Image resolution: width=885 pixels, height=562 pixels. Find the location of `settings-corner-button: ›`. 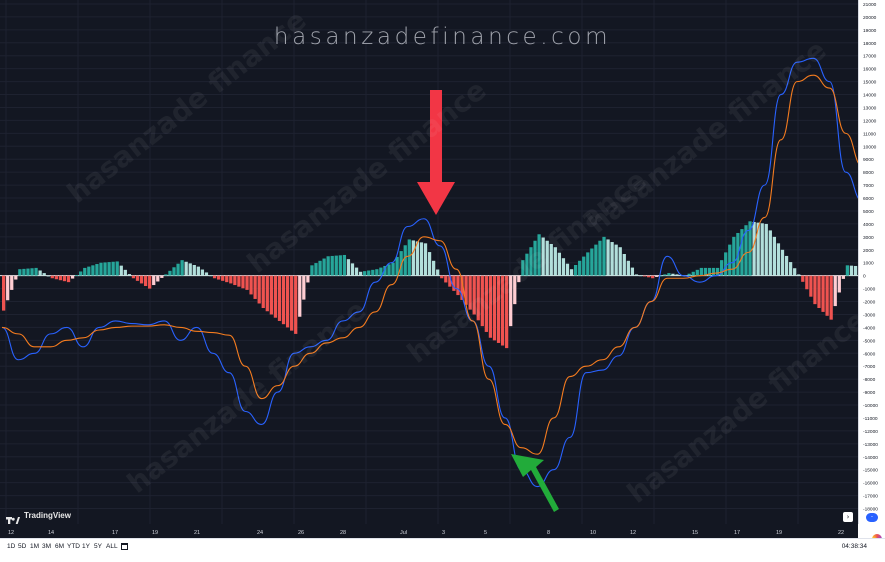

settings-corner-button: › is located at coordinates (848, 517).